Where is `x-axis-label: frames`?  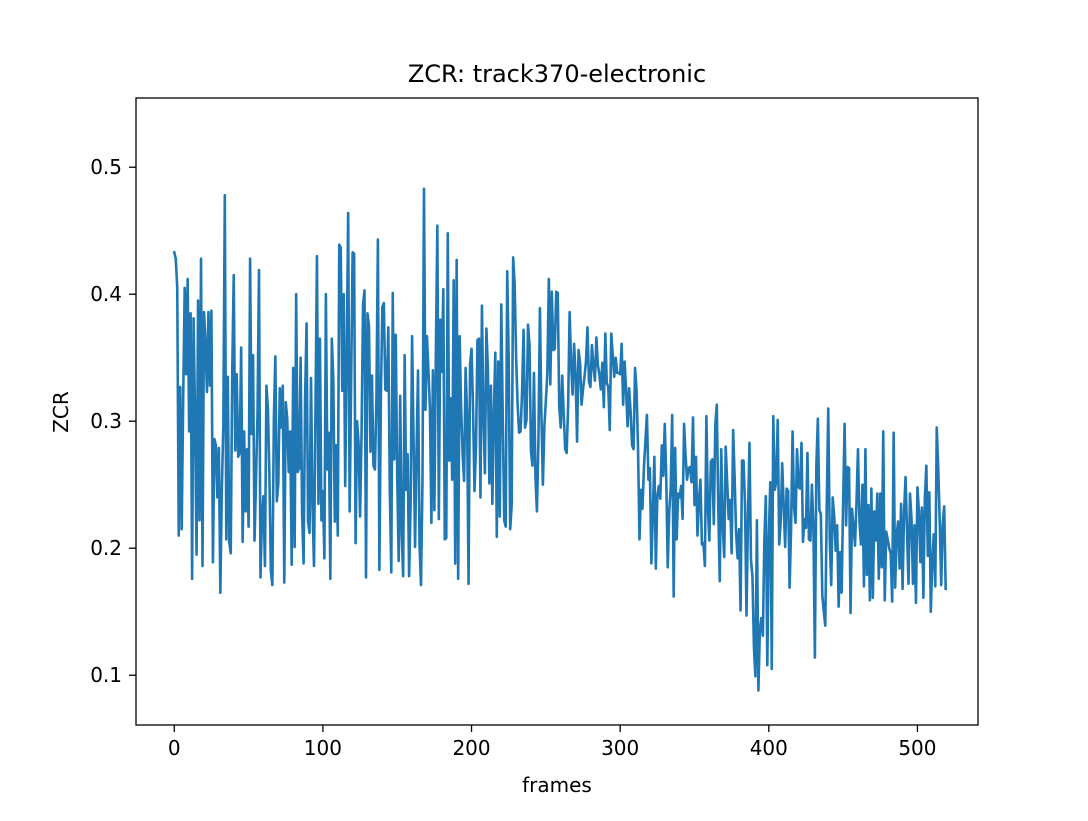
x-axis-label: frames is located at coordinates (557, 785).